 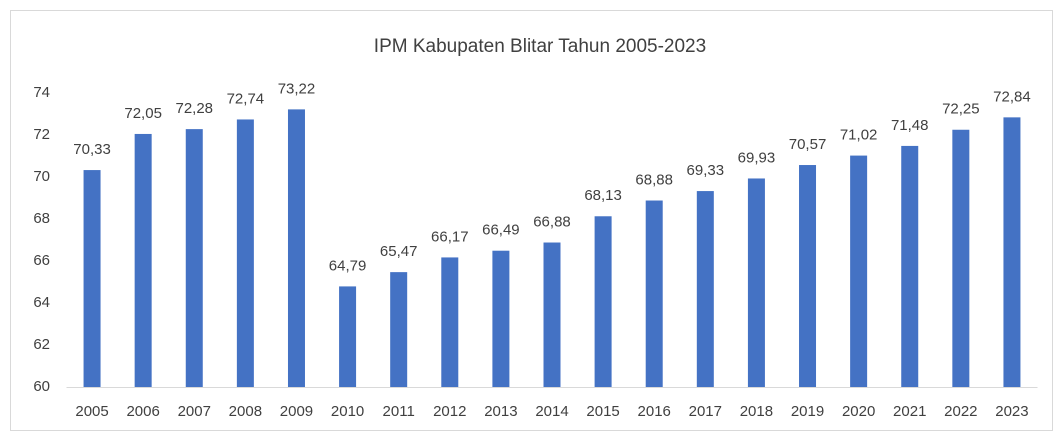 What do you see at coordinates (501, 230) in the screenshot?
I see `data-label: 66,49` at bounding box center [501, 230].